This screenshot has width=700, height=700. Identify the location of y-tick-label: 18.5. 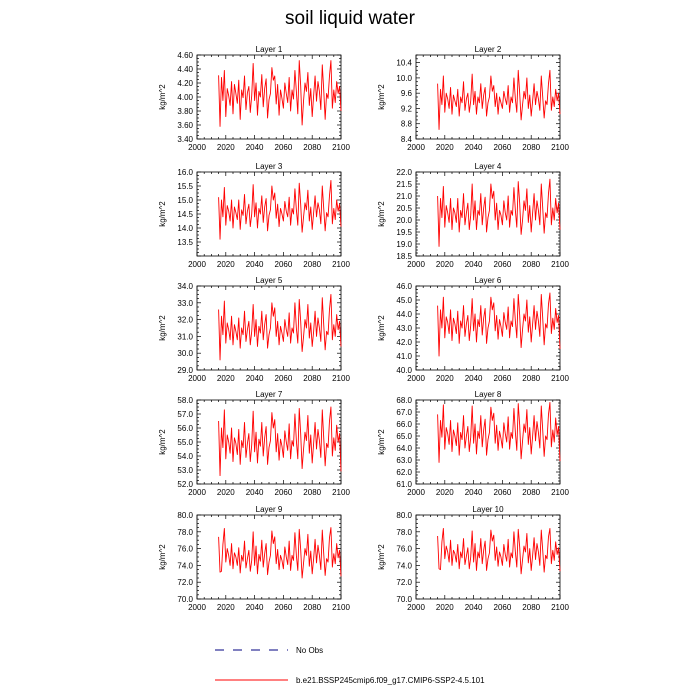
(404, 256).